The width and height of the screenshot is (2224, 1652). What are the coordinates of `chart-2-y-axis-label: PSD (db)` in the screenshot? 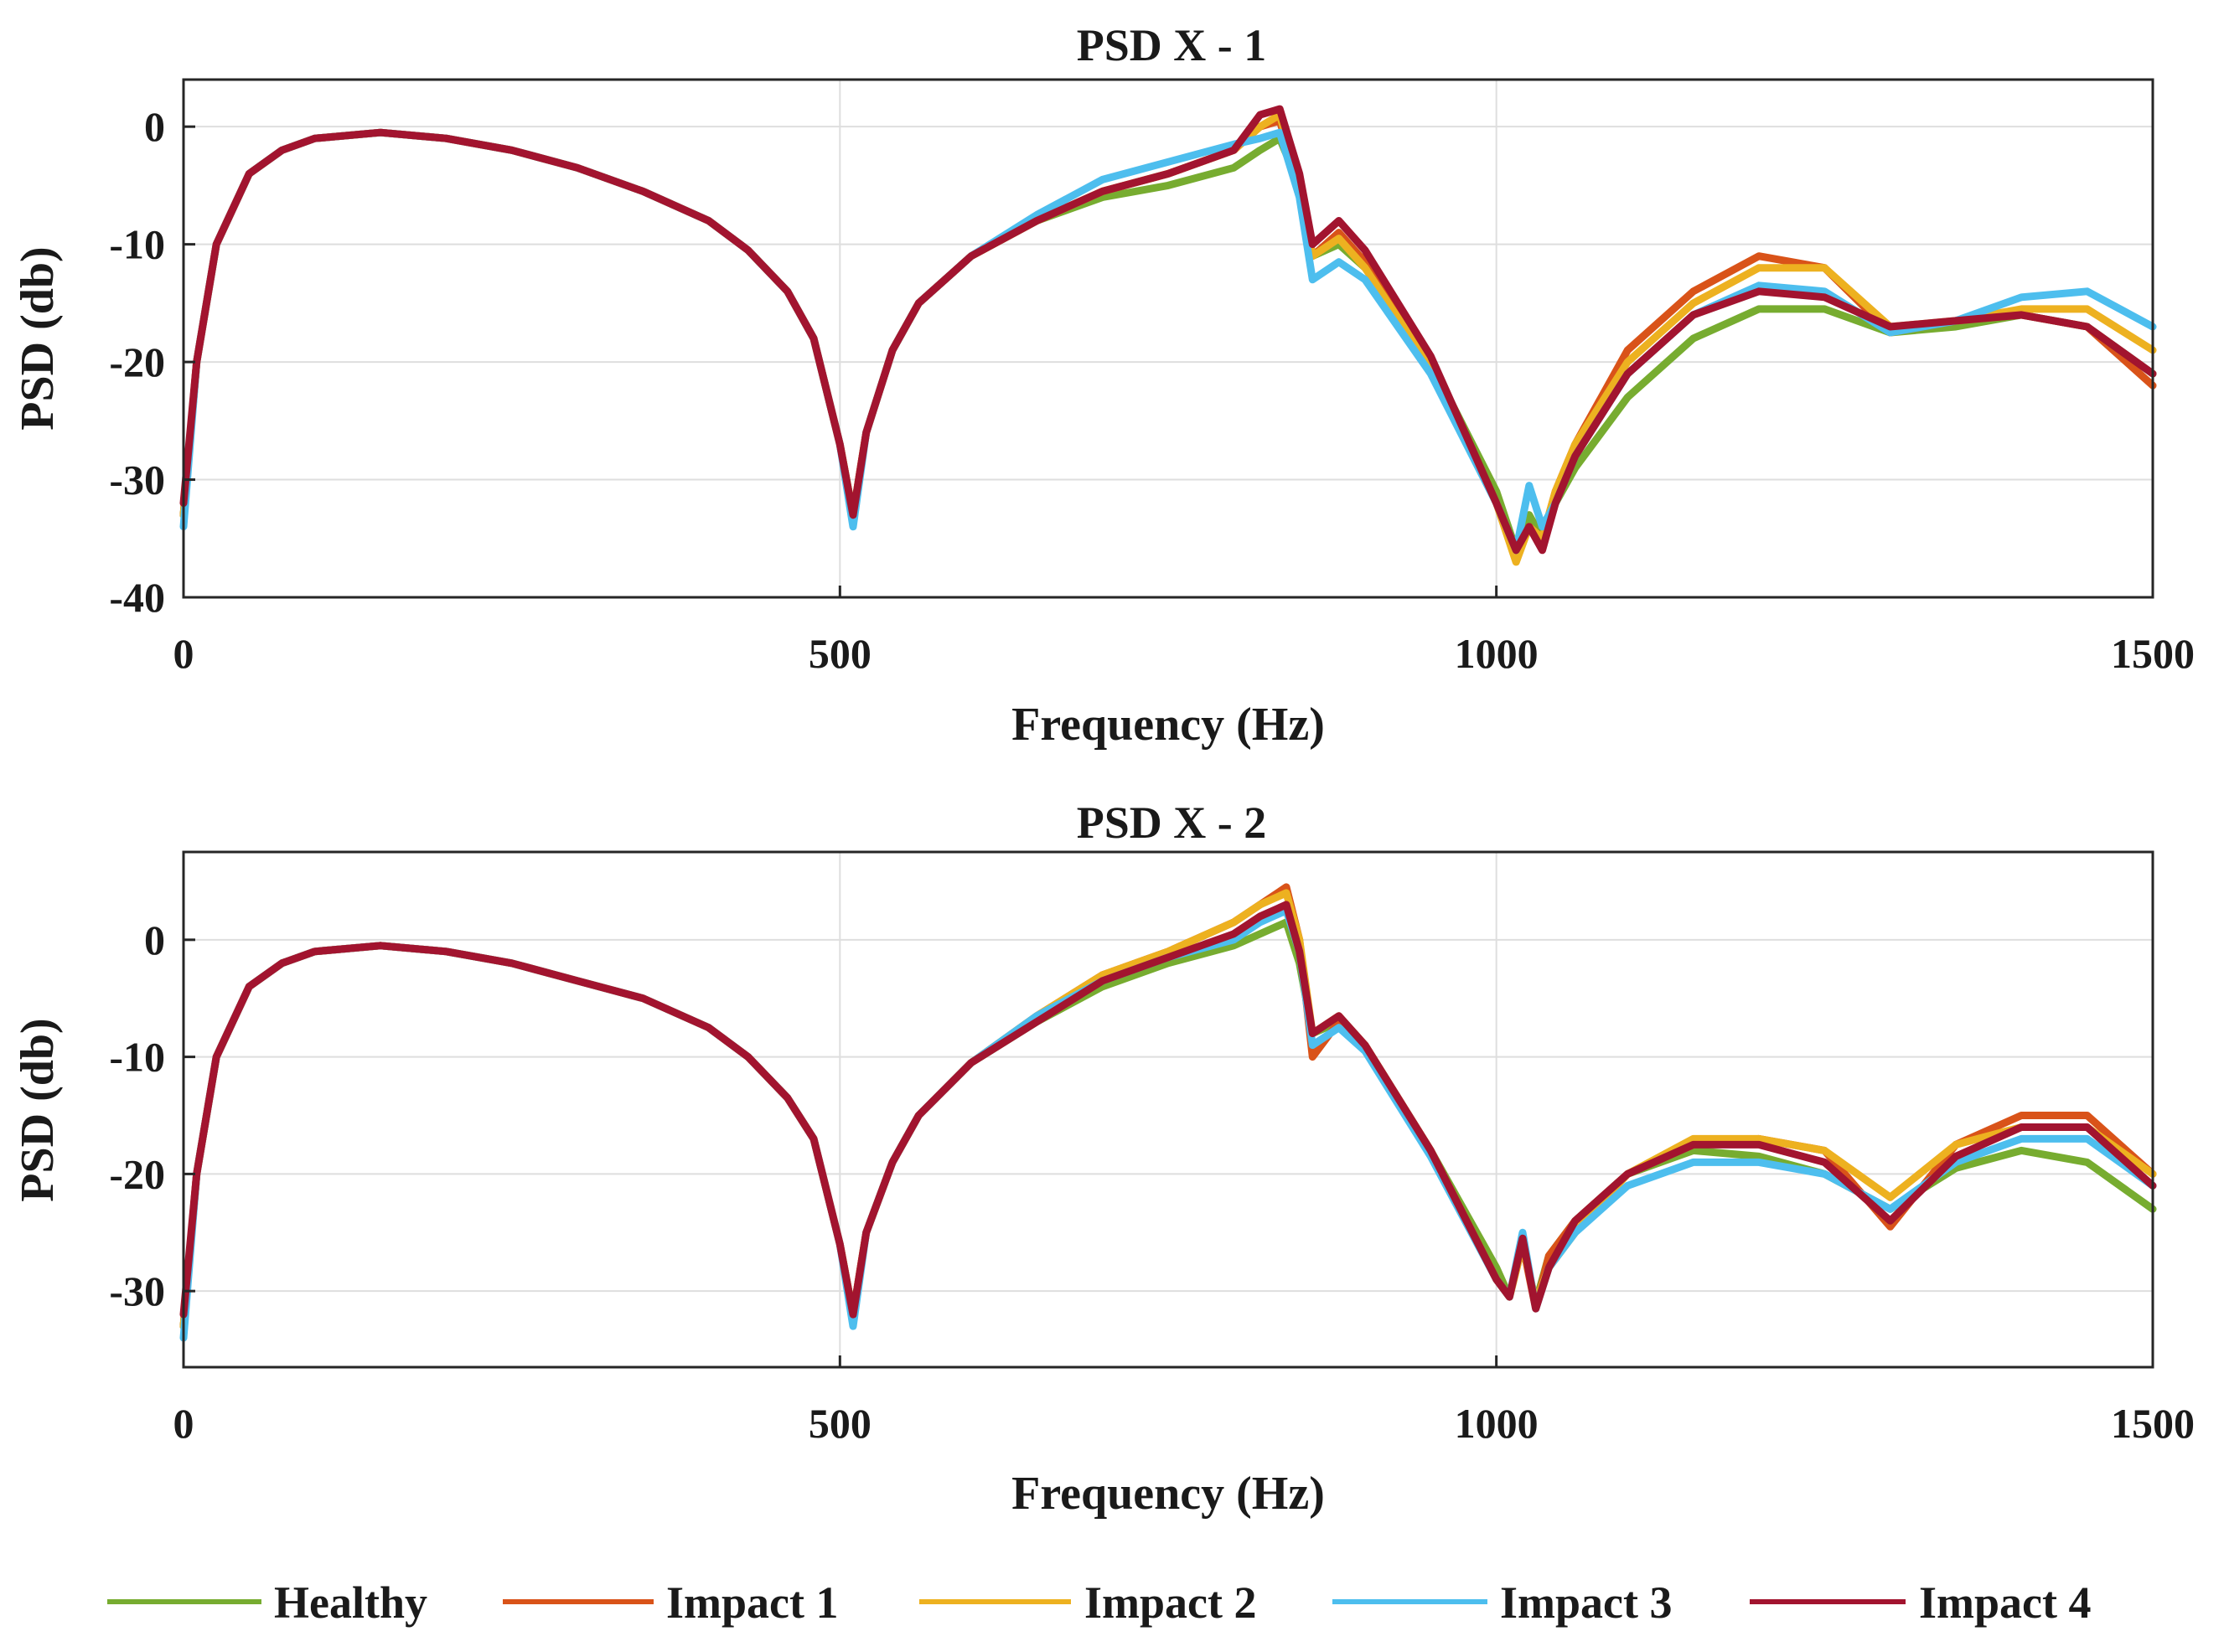 It's located at (38, 1109).